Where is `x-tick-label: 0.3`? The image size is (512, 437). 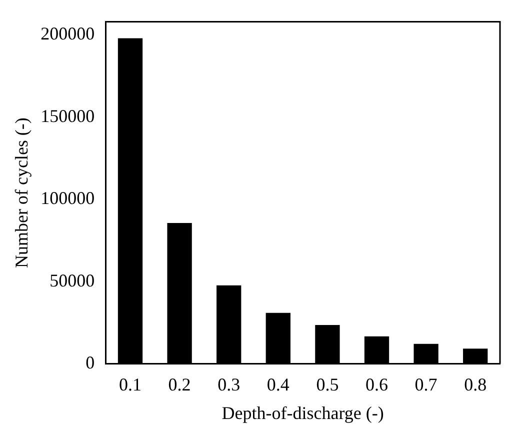 x-tick-label: 0.3 is located at coordinates (229, 384).